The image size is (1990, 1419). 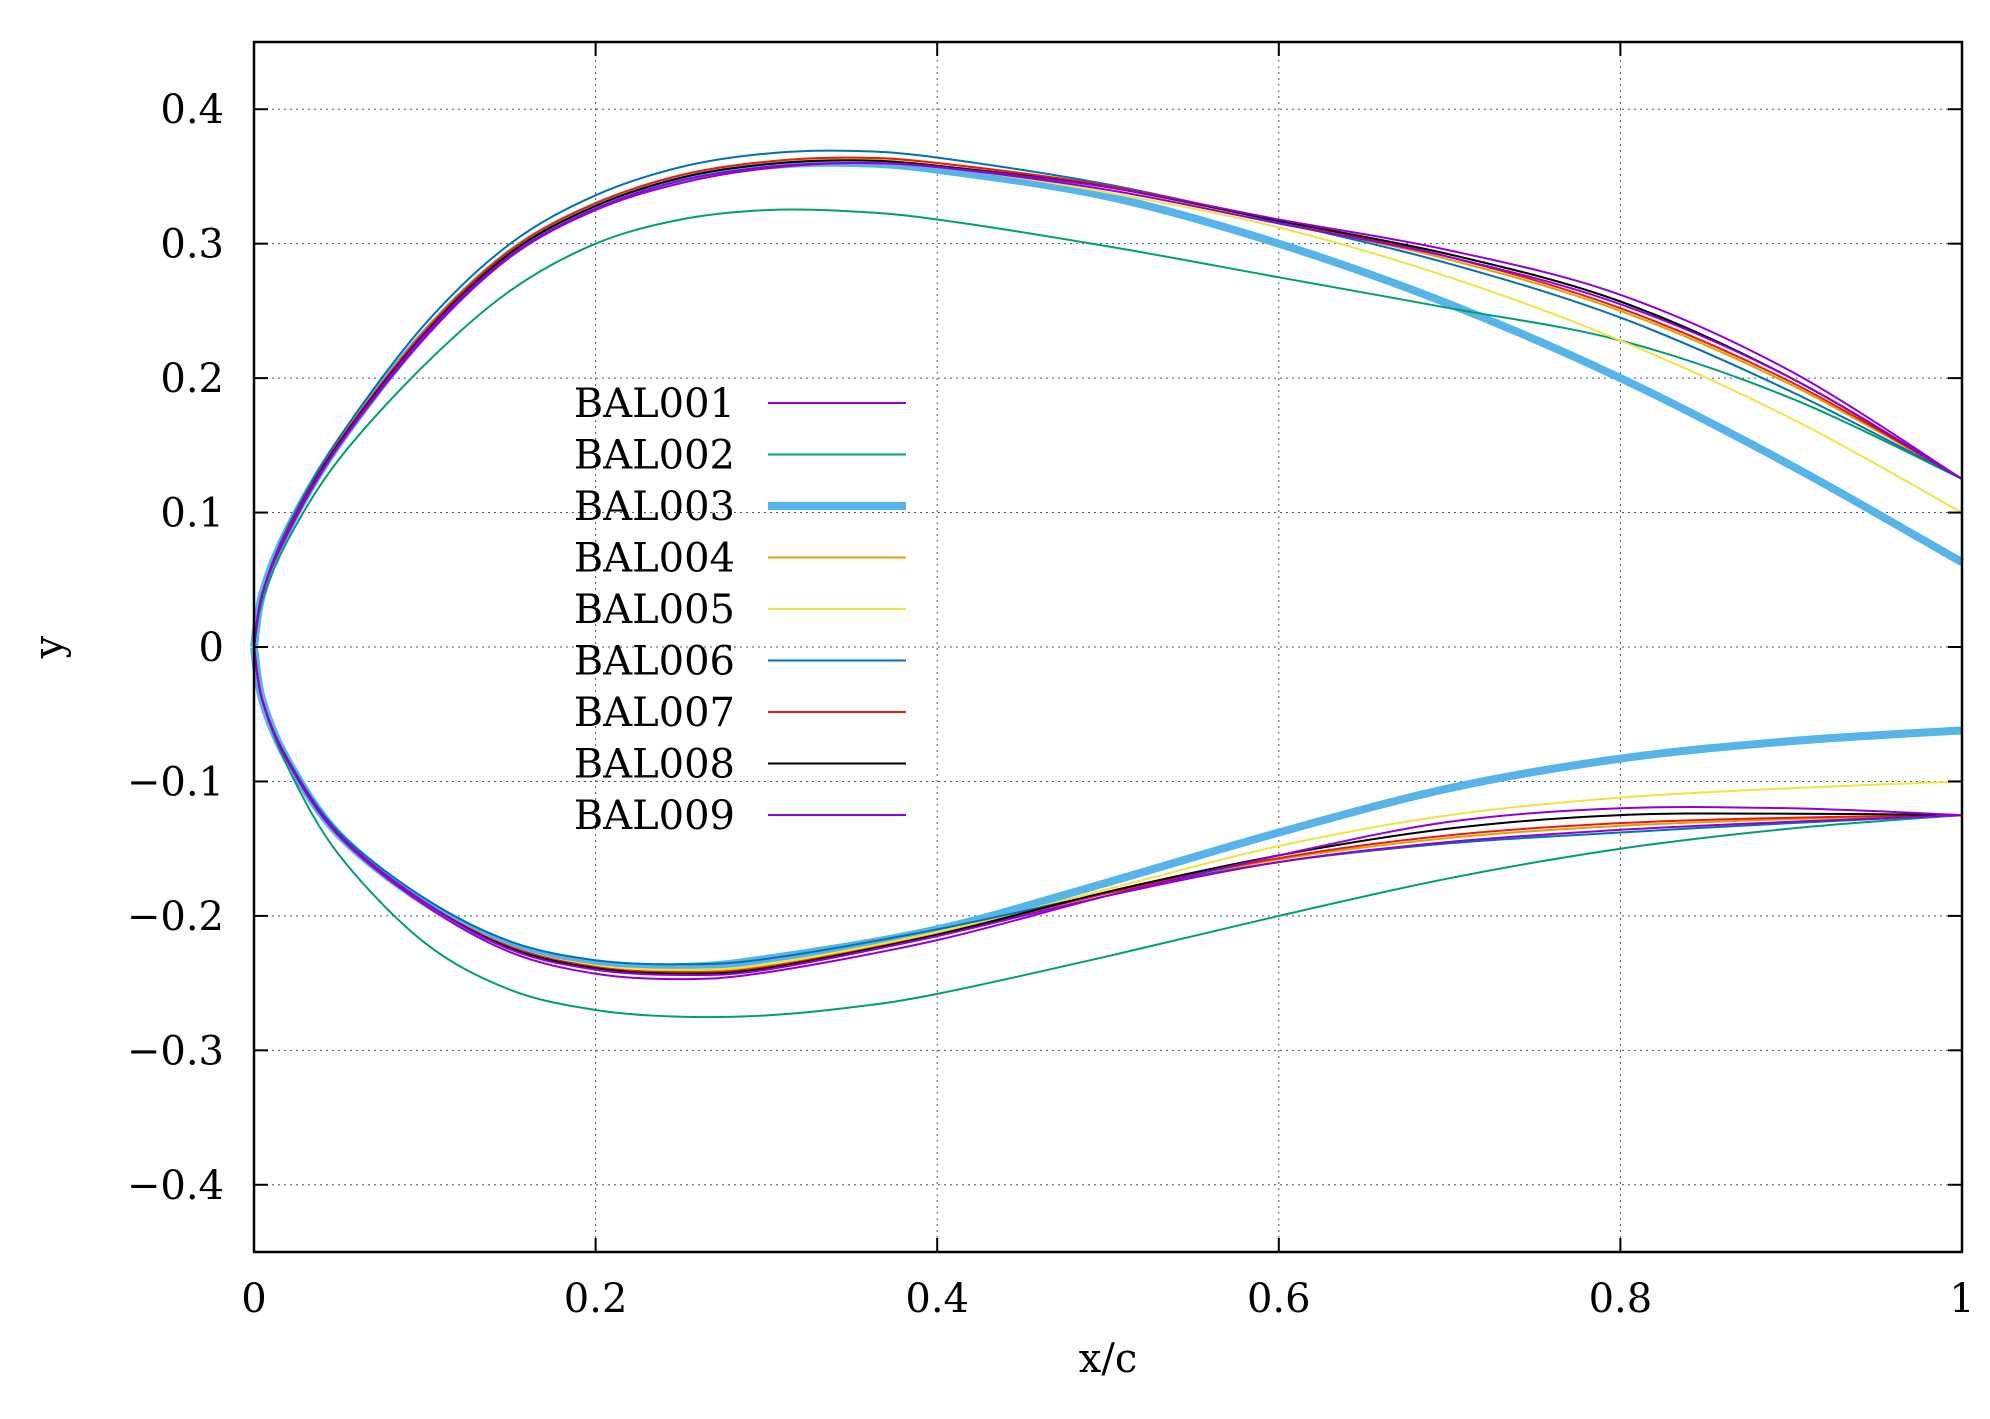 What do you see at coordinates (1621, 1299) in the screenshot?
I see `x-tick-label: 0.8` at bounding box center [1621, 1299].